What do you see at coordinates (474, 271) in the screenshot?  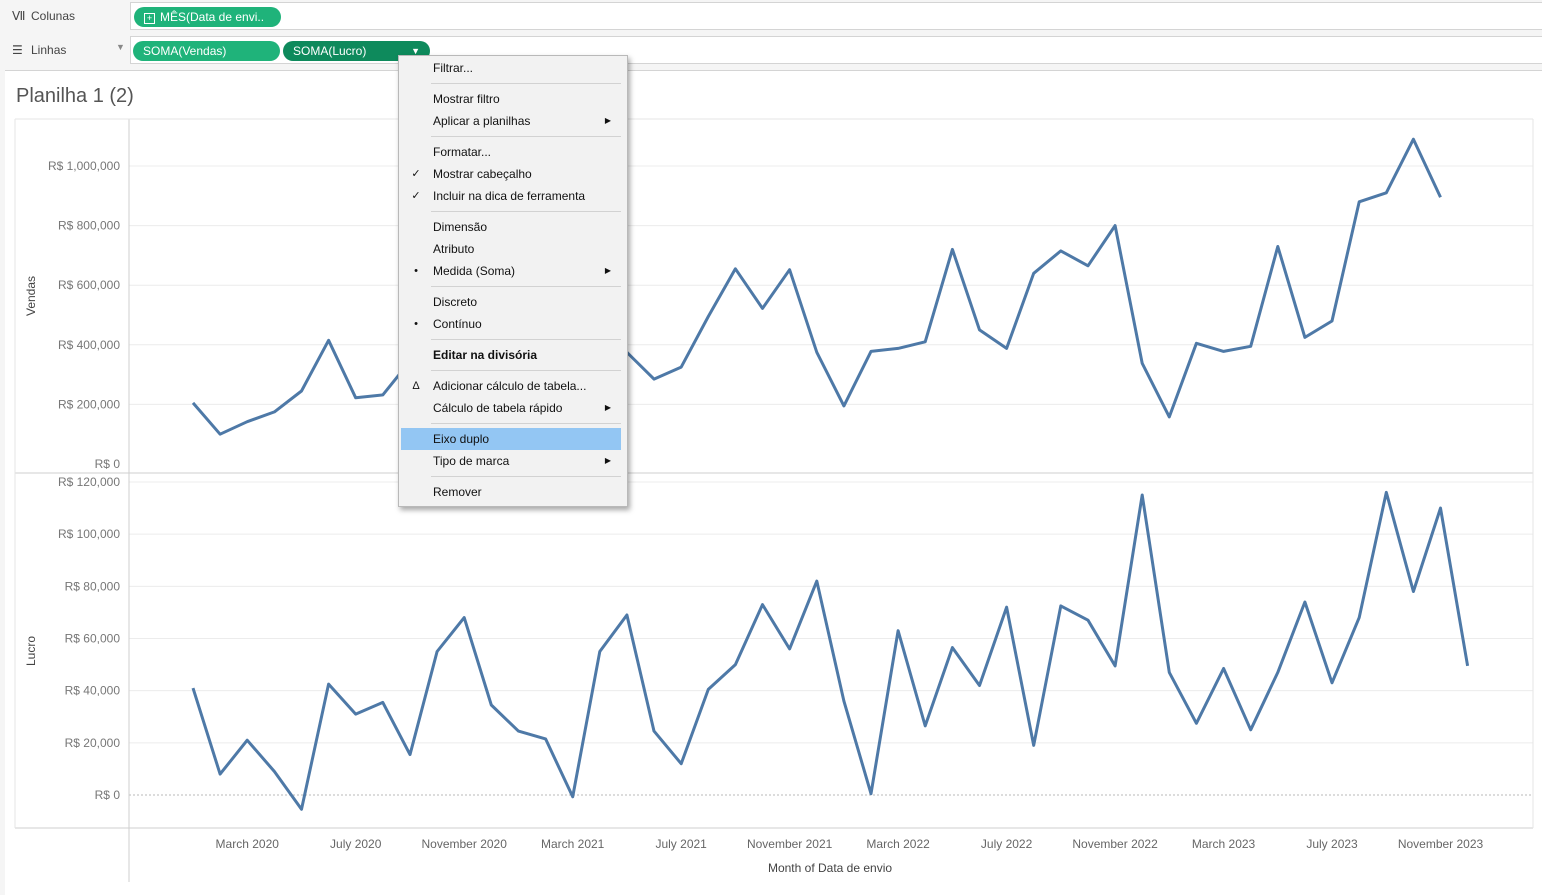 I see `menu-item-label: Medida (Soma)` at bounding box center [474, 271].